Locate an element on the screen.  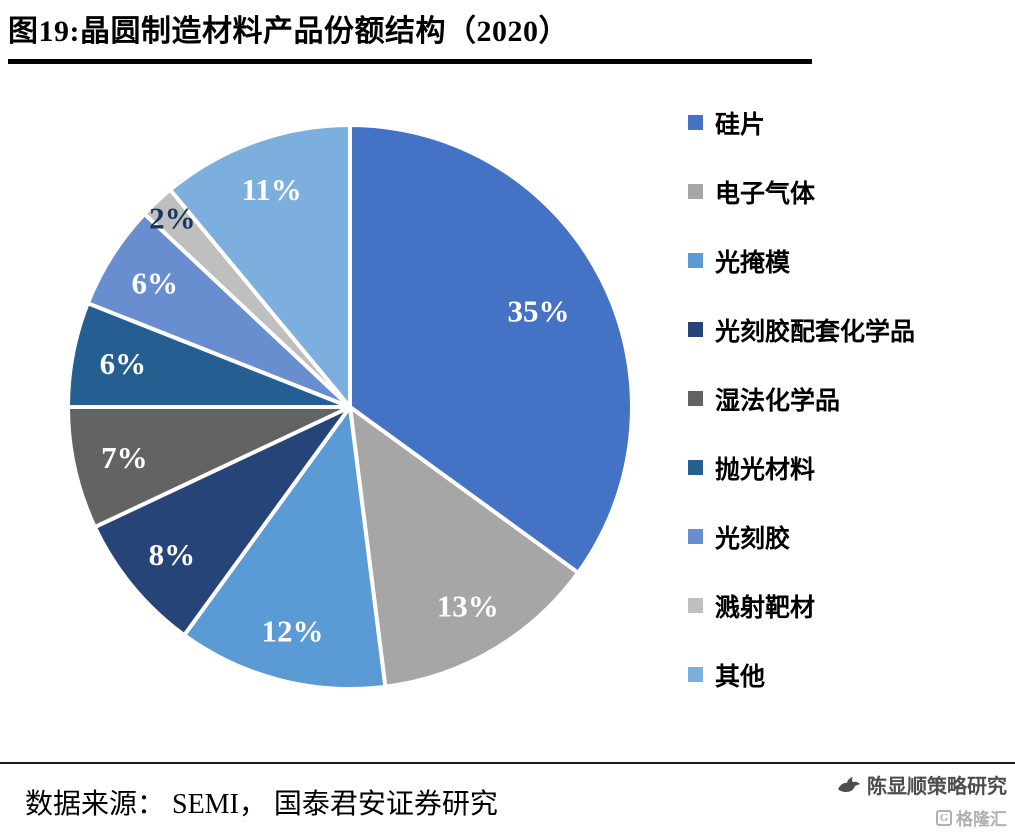
legend-item-8: 溅射靶材 is located at coordinates (850, 605).